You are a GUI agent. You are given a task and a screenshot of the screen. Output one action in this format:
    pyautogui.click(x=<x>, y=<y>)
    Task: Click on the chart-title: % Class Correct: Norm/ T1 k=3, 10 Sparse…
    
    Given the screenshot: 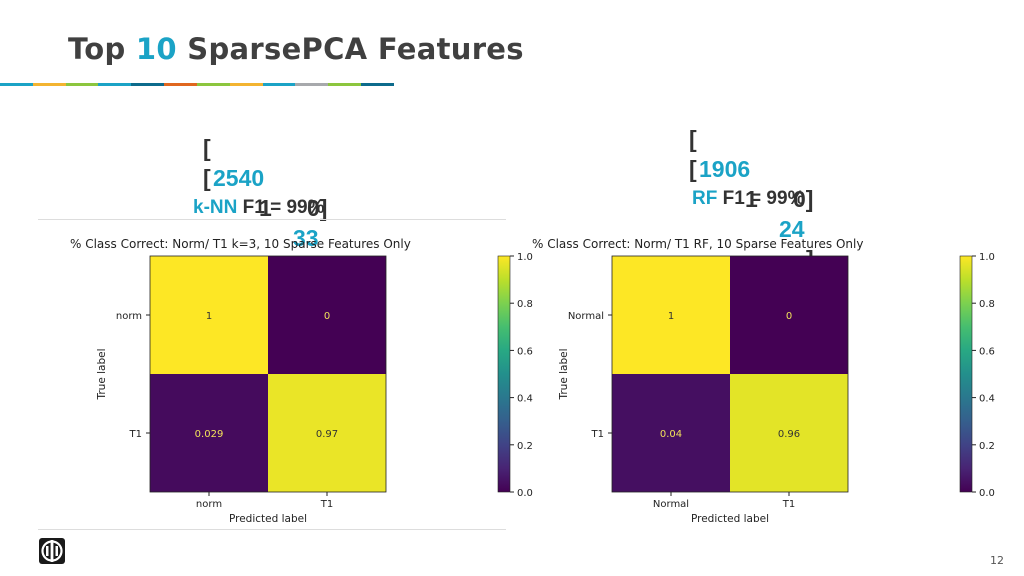 What is the action you would take?
    pyautogui.click(x=240, y=244)
    